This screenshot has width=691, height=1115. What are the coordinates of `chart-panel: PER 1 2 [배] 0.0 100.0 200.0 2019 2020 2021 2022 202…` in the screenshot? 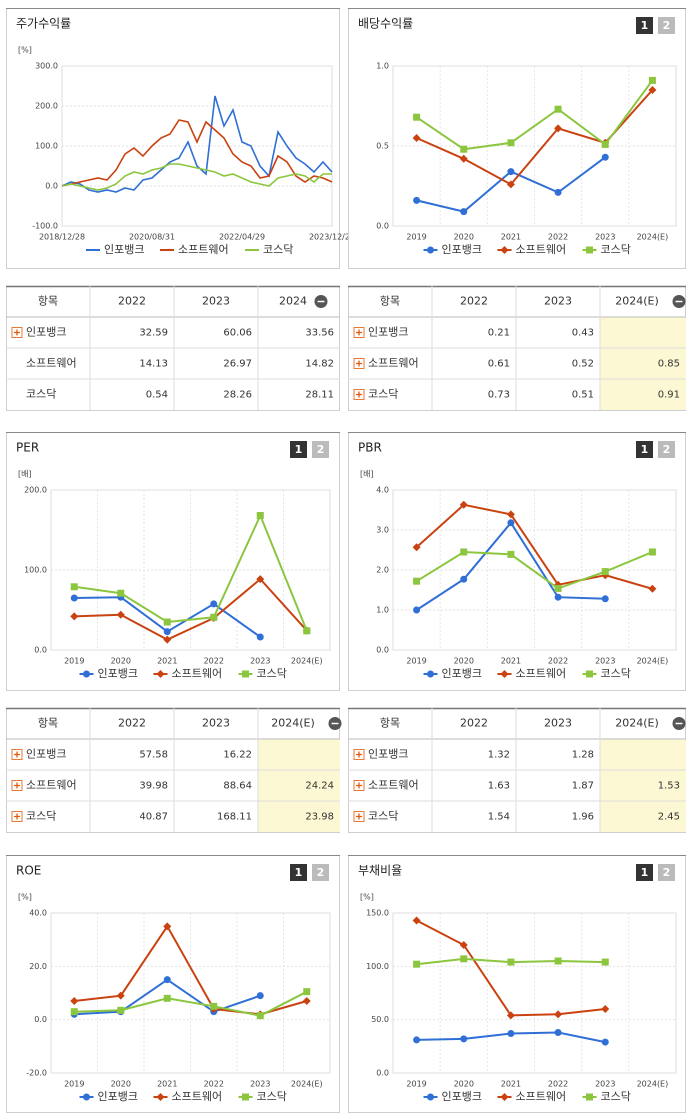 It's located at (173, 561).